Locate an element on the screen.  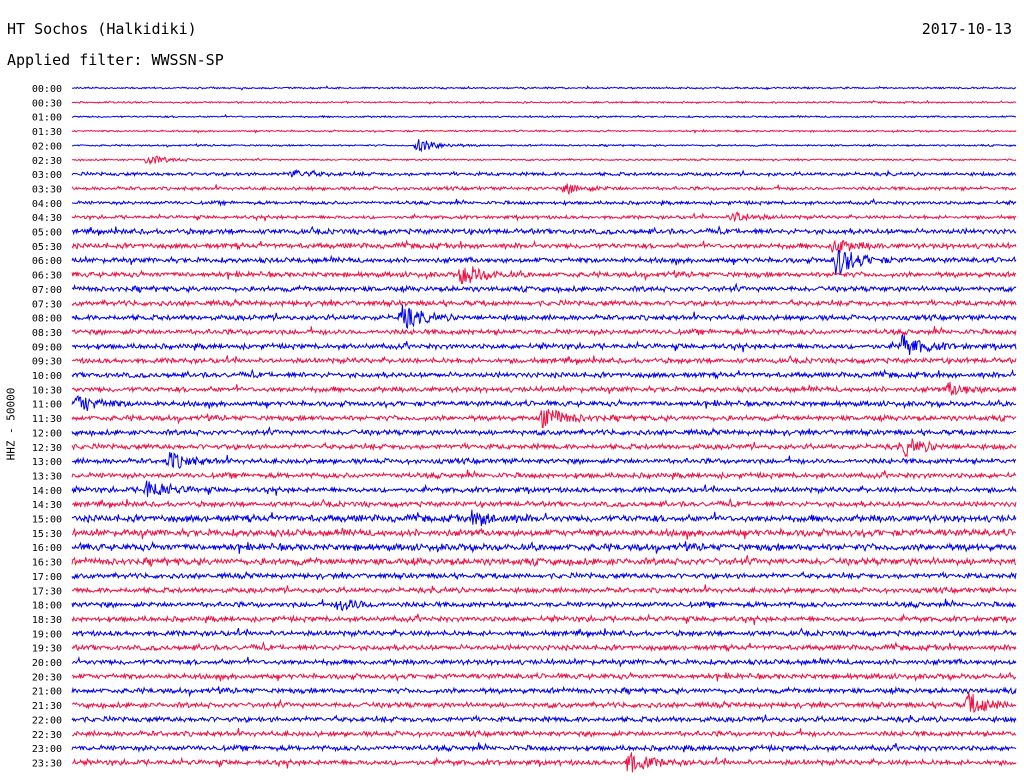
row-time-label: 16:00 is located at coordinates (47, 548).